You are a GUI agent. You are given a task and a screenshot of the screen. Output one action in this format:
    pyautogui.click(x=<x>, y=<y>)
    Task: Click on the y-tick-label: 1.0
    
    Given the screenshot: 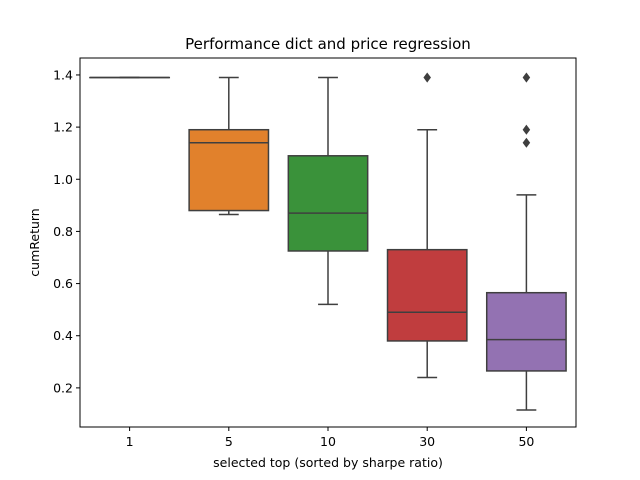 What is the action you would take?
    pyautogui.click(x=63, y=179)
    